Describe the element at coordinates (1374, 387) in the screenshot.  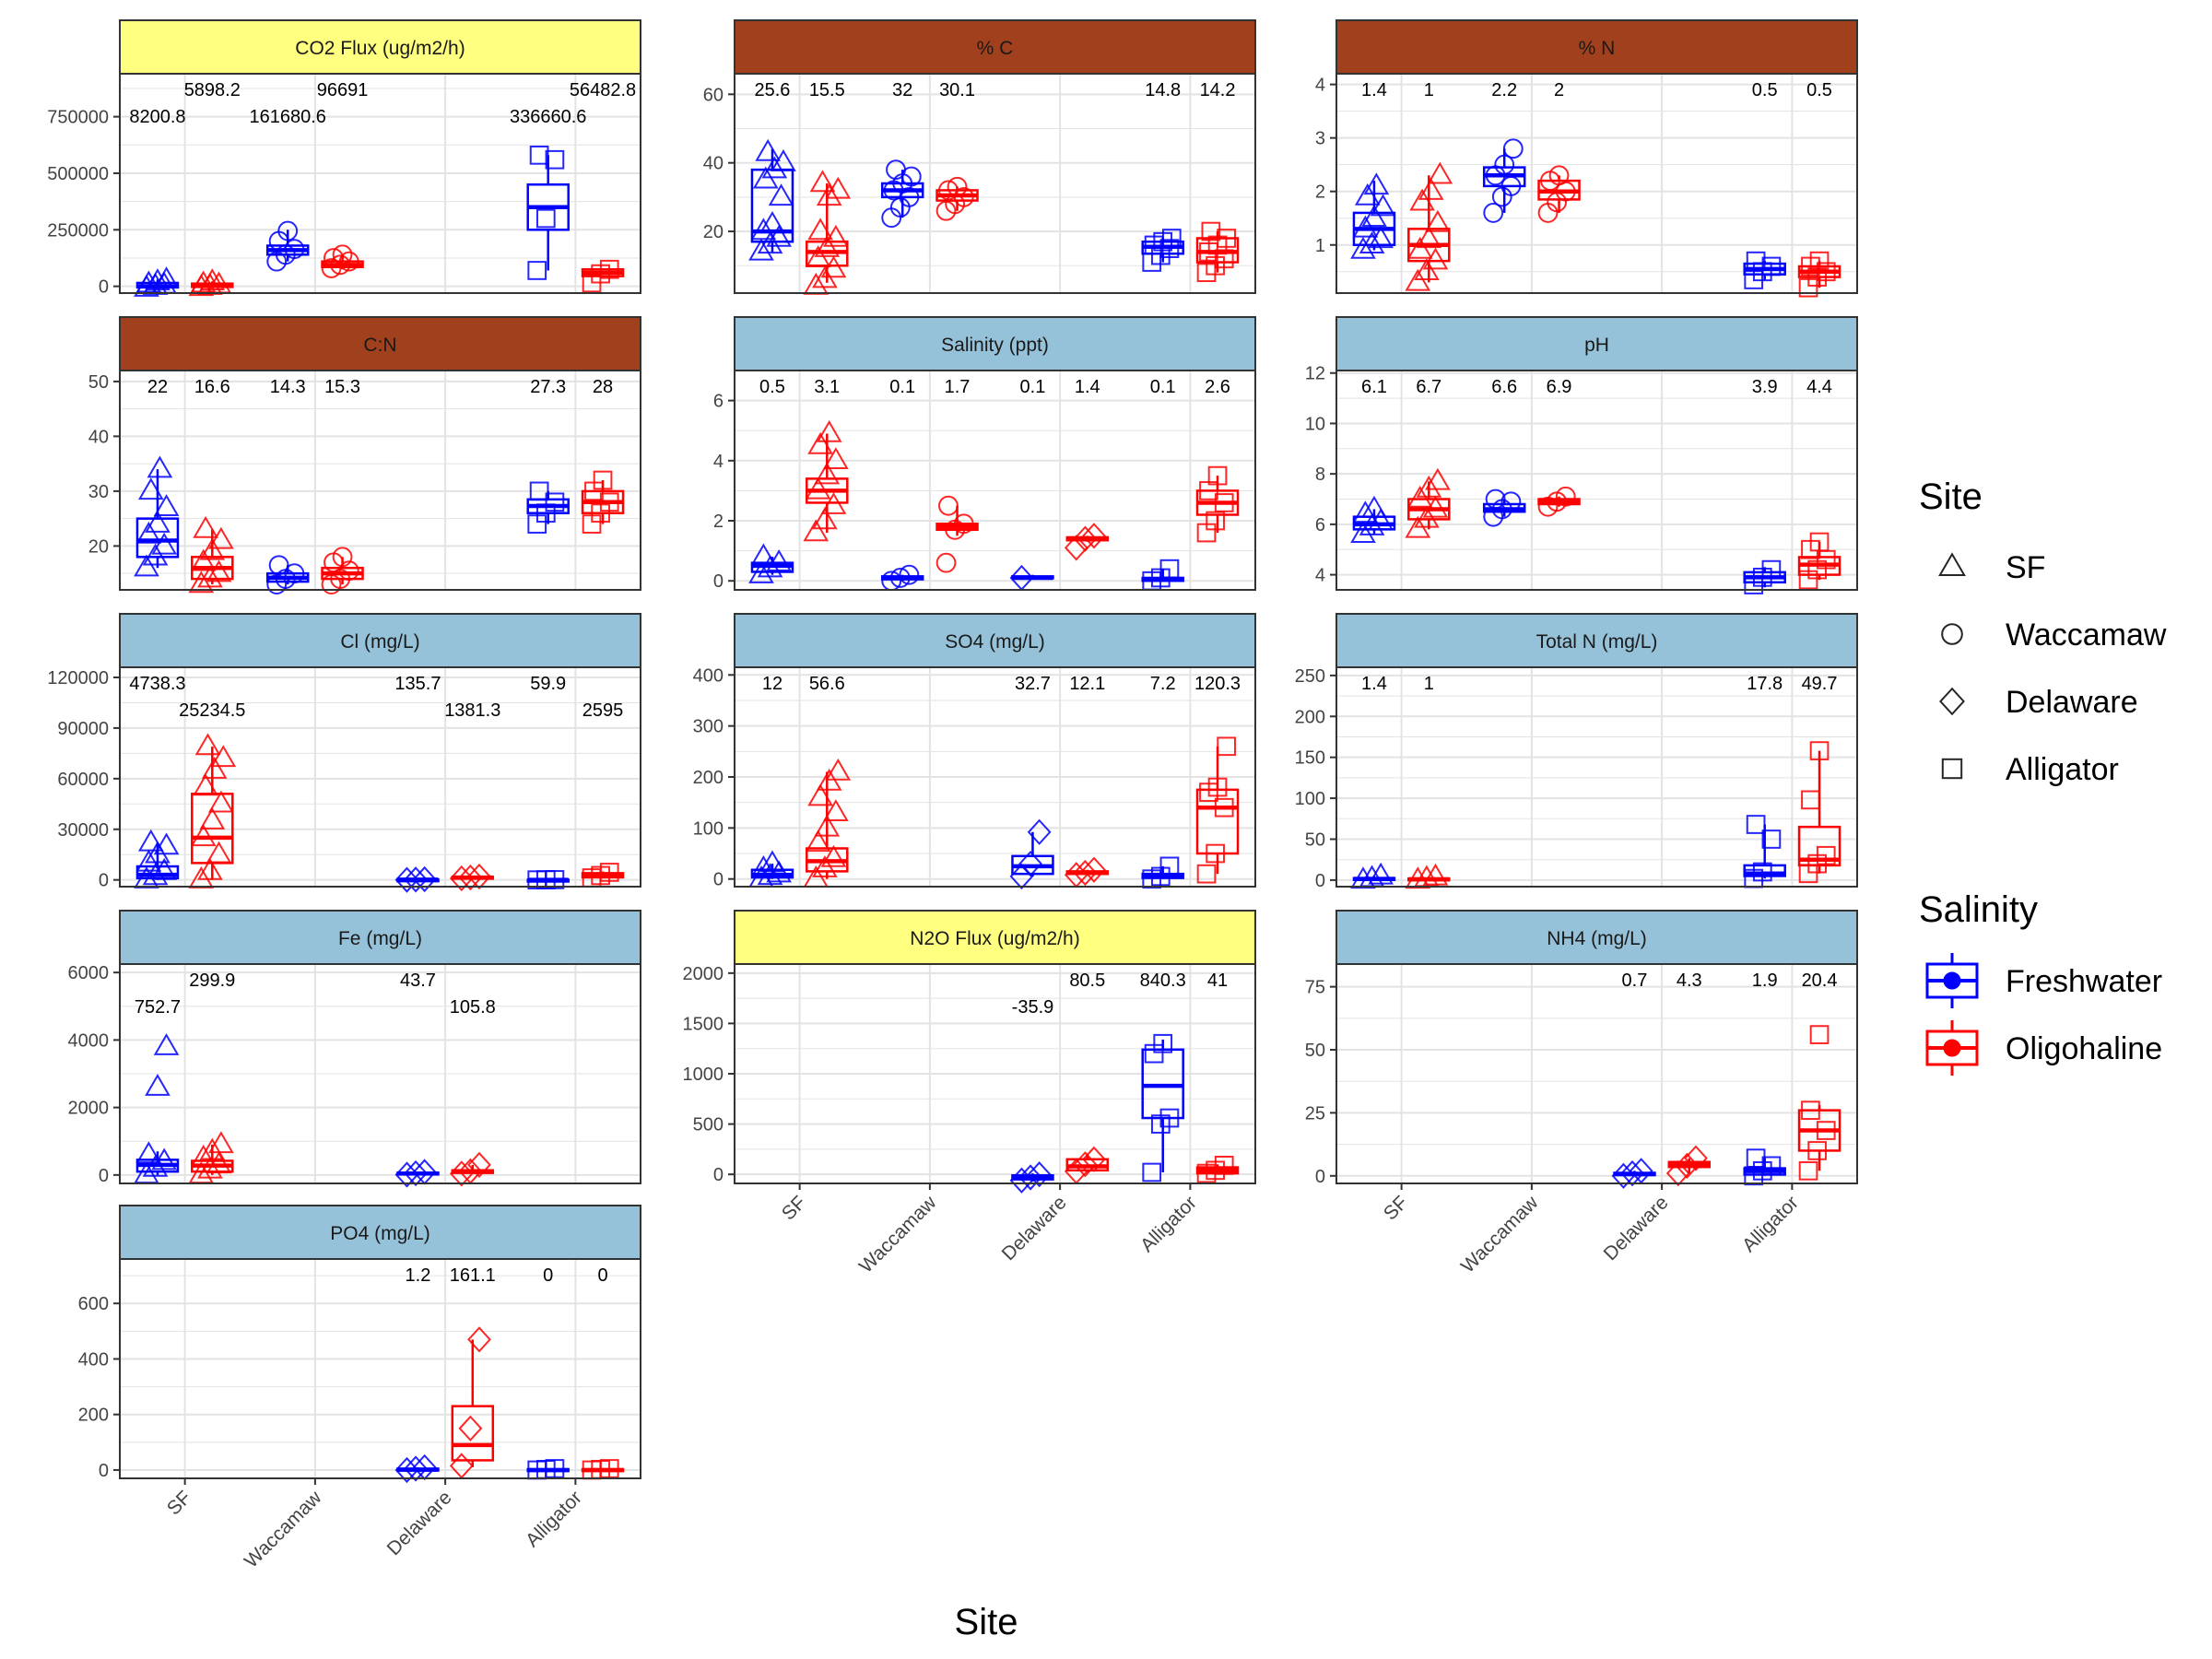
I see `mean-label: 6.1` at that location.